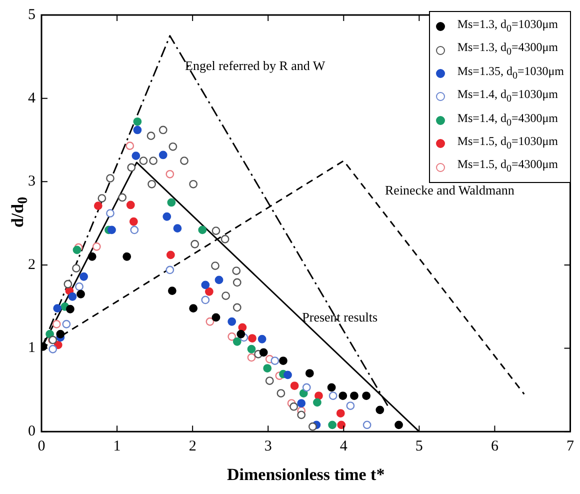 The image size is (580, 494). What do you see at coordinates (32, 264) in the screenshot?
I see `y-tick-label: 2` at bounding box center [32, 264].